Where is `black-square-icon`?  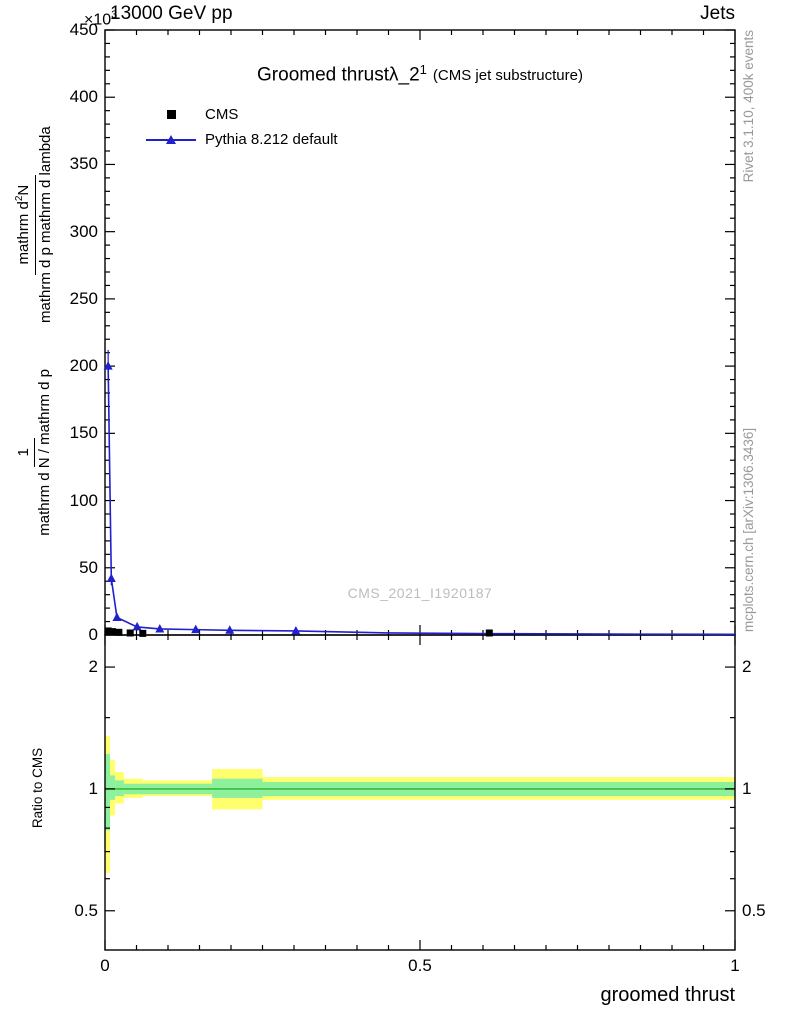 black-square-icon is located at coordinates (171, 114).